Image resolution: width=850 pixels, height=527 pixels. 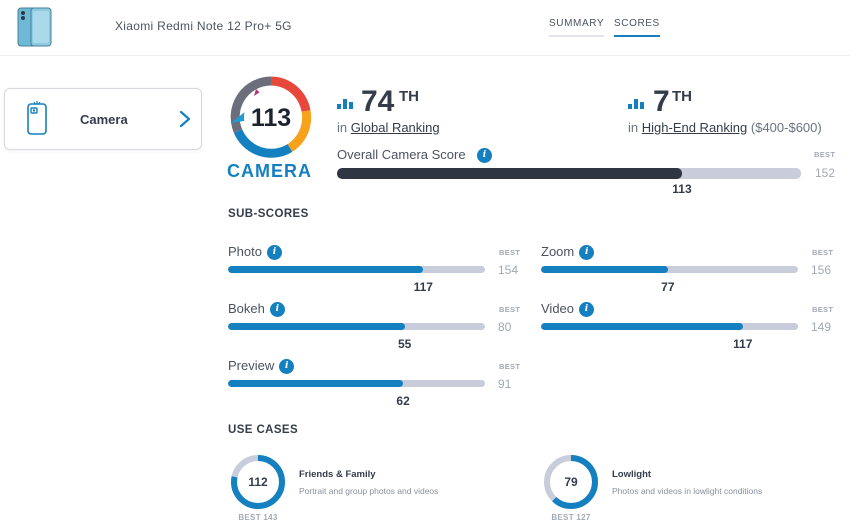 I want to click on use-case-description: Portrait and group photos and videos, so click(x=369, y=491).